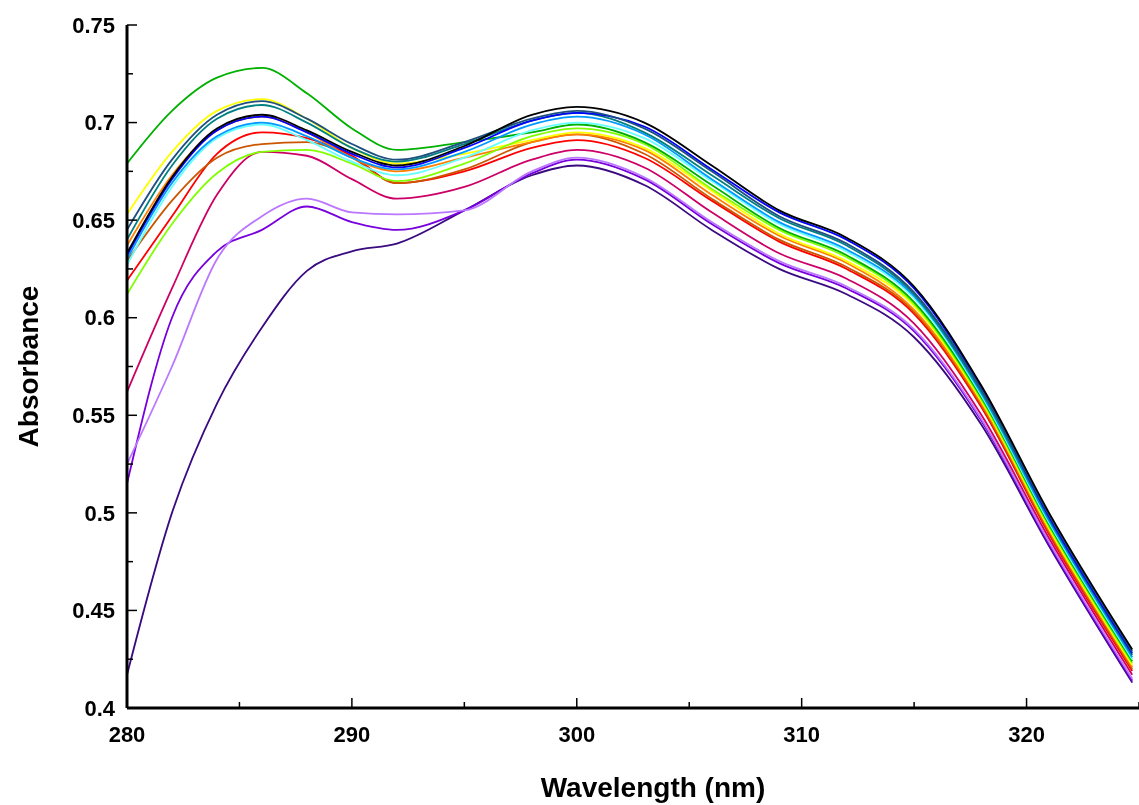 The height and width of the screenshot is (805, 1139). Describe the element at coordinates (93, 25) in the screenshot. I see `y-tick-label: 0.75` at that location.